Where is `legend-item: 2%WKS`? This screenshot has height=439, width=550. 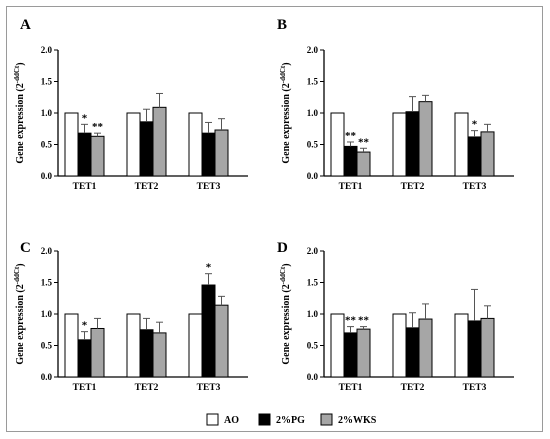 legend-item: 2%WKS is located at coordinates (348, 419).